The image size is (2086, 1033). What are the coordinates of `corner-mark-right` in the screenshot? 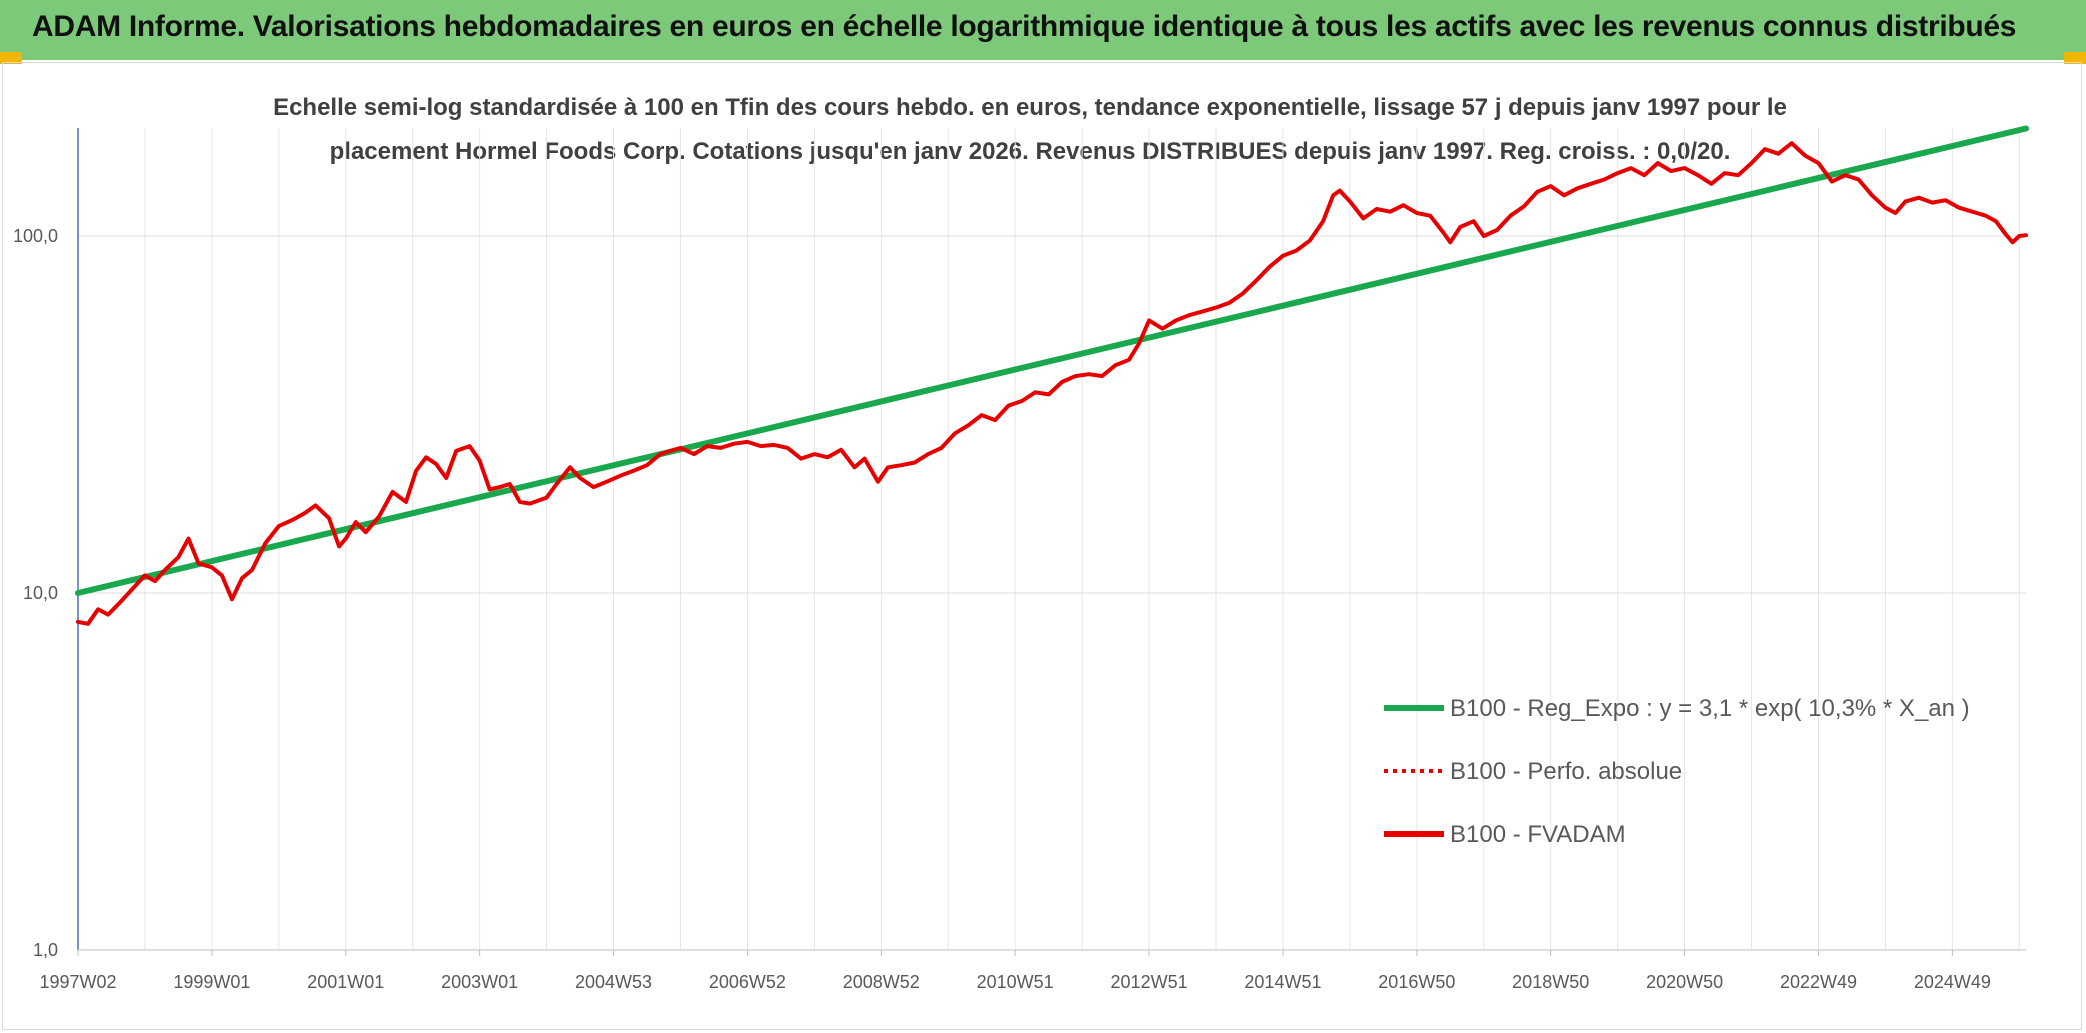 It's located at (2075, 58).